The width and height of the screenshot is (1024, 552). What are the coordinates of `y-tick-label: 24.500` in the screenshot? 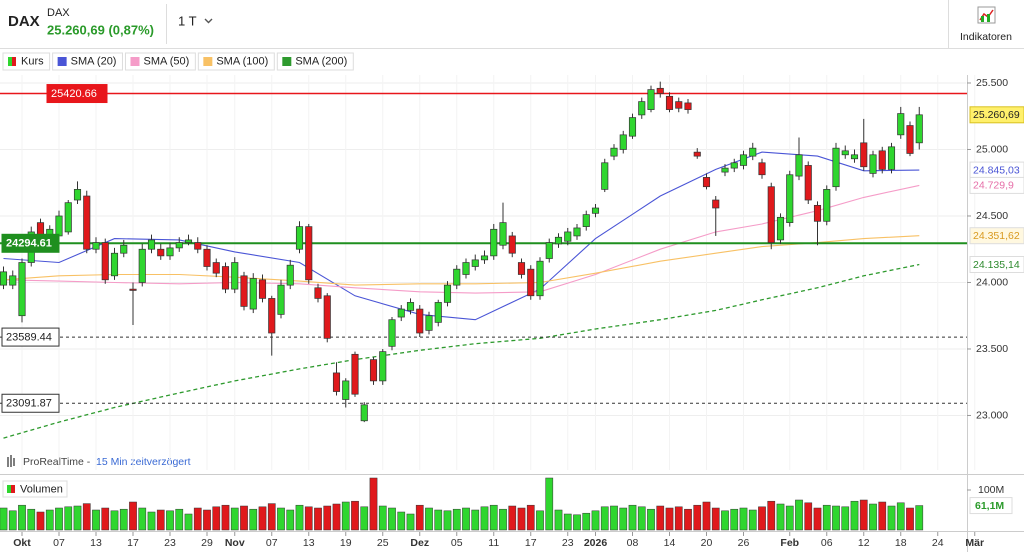 It's located at (992, 216).